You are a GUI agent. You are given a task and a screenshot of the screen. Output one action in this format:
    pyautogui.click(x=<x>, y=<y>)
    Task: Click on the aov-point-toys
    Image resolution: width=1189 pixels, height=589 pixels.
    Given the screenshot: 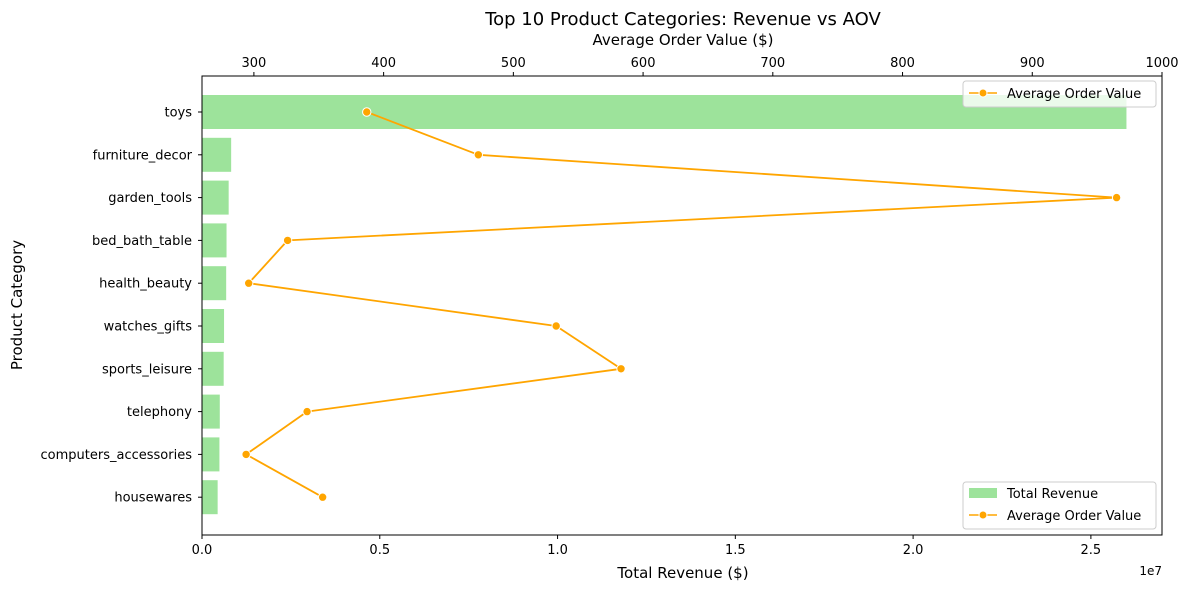 What is the action you would take?
    pyautogui.click(x=367, y=112)
    